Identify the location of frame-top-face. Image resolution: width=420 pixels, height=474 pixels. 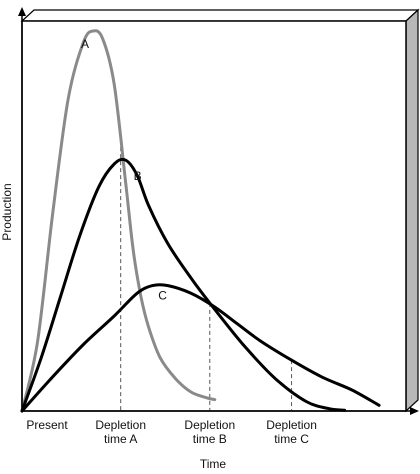
(220, 15).